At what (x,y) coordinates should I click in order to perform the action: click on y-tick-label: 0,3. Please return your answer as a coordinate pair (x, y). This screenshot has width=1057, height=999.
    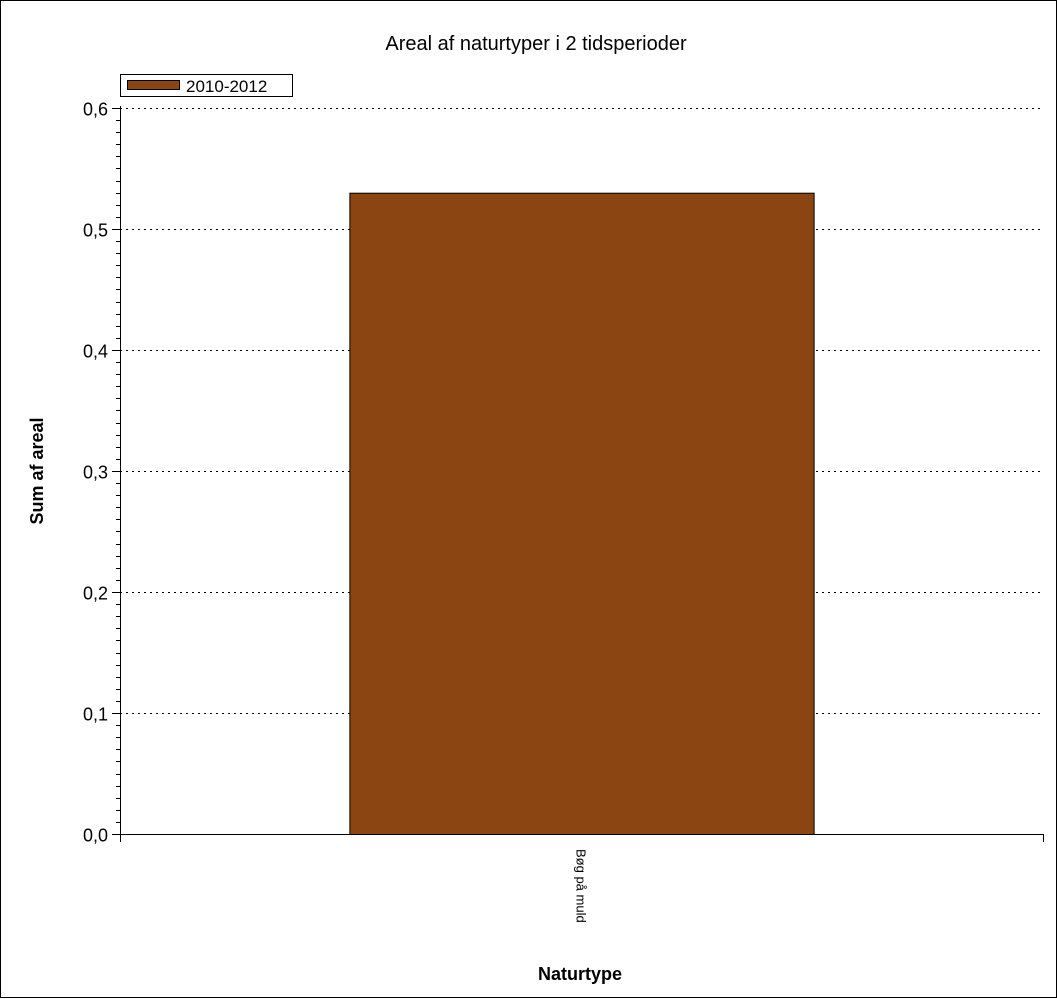
    Looking at the image, I should click on (95, 473).